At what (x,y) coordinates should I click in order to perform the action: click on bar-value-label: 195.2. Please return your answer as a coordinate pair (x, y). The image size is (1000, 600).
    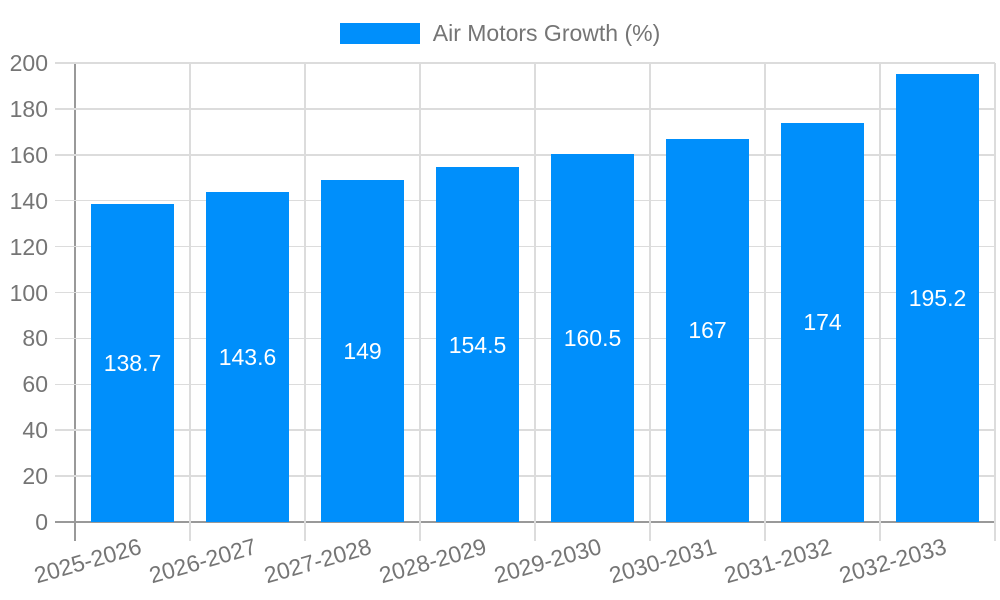
    Looking at the image, I should click on (937, 298).